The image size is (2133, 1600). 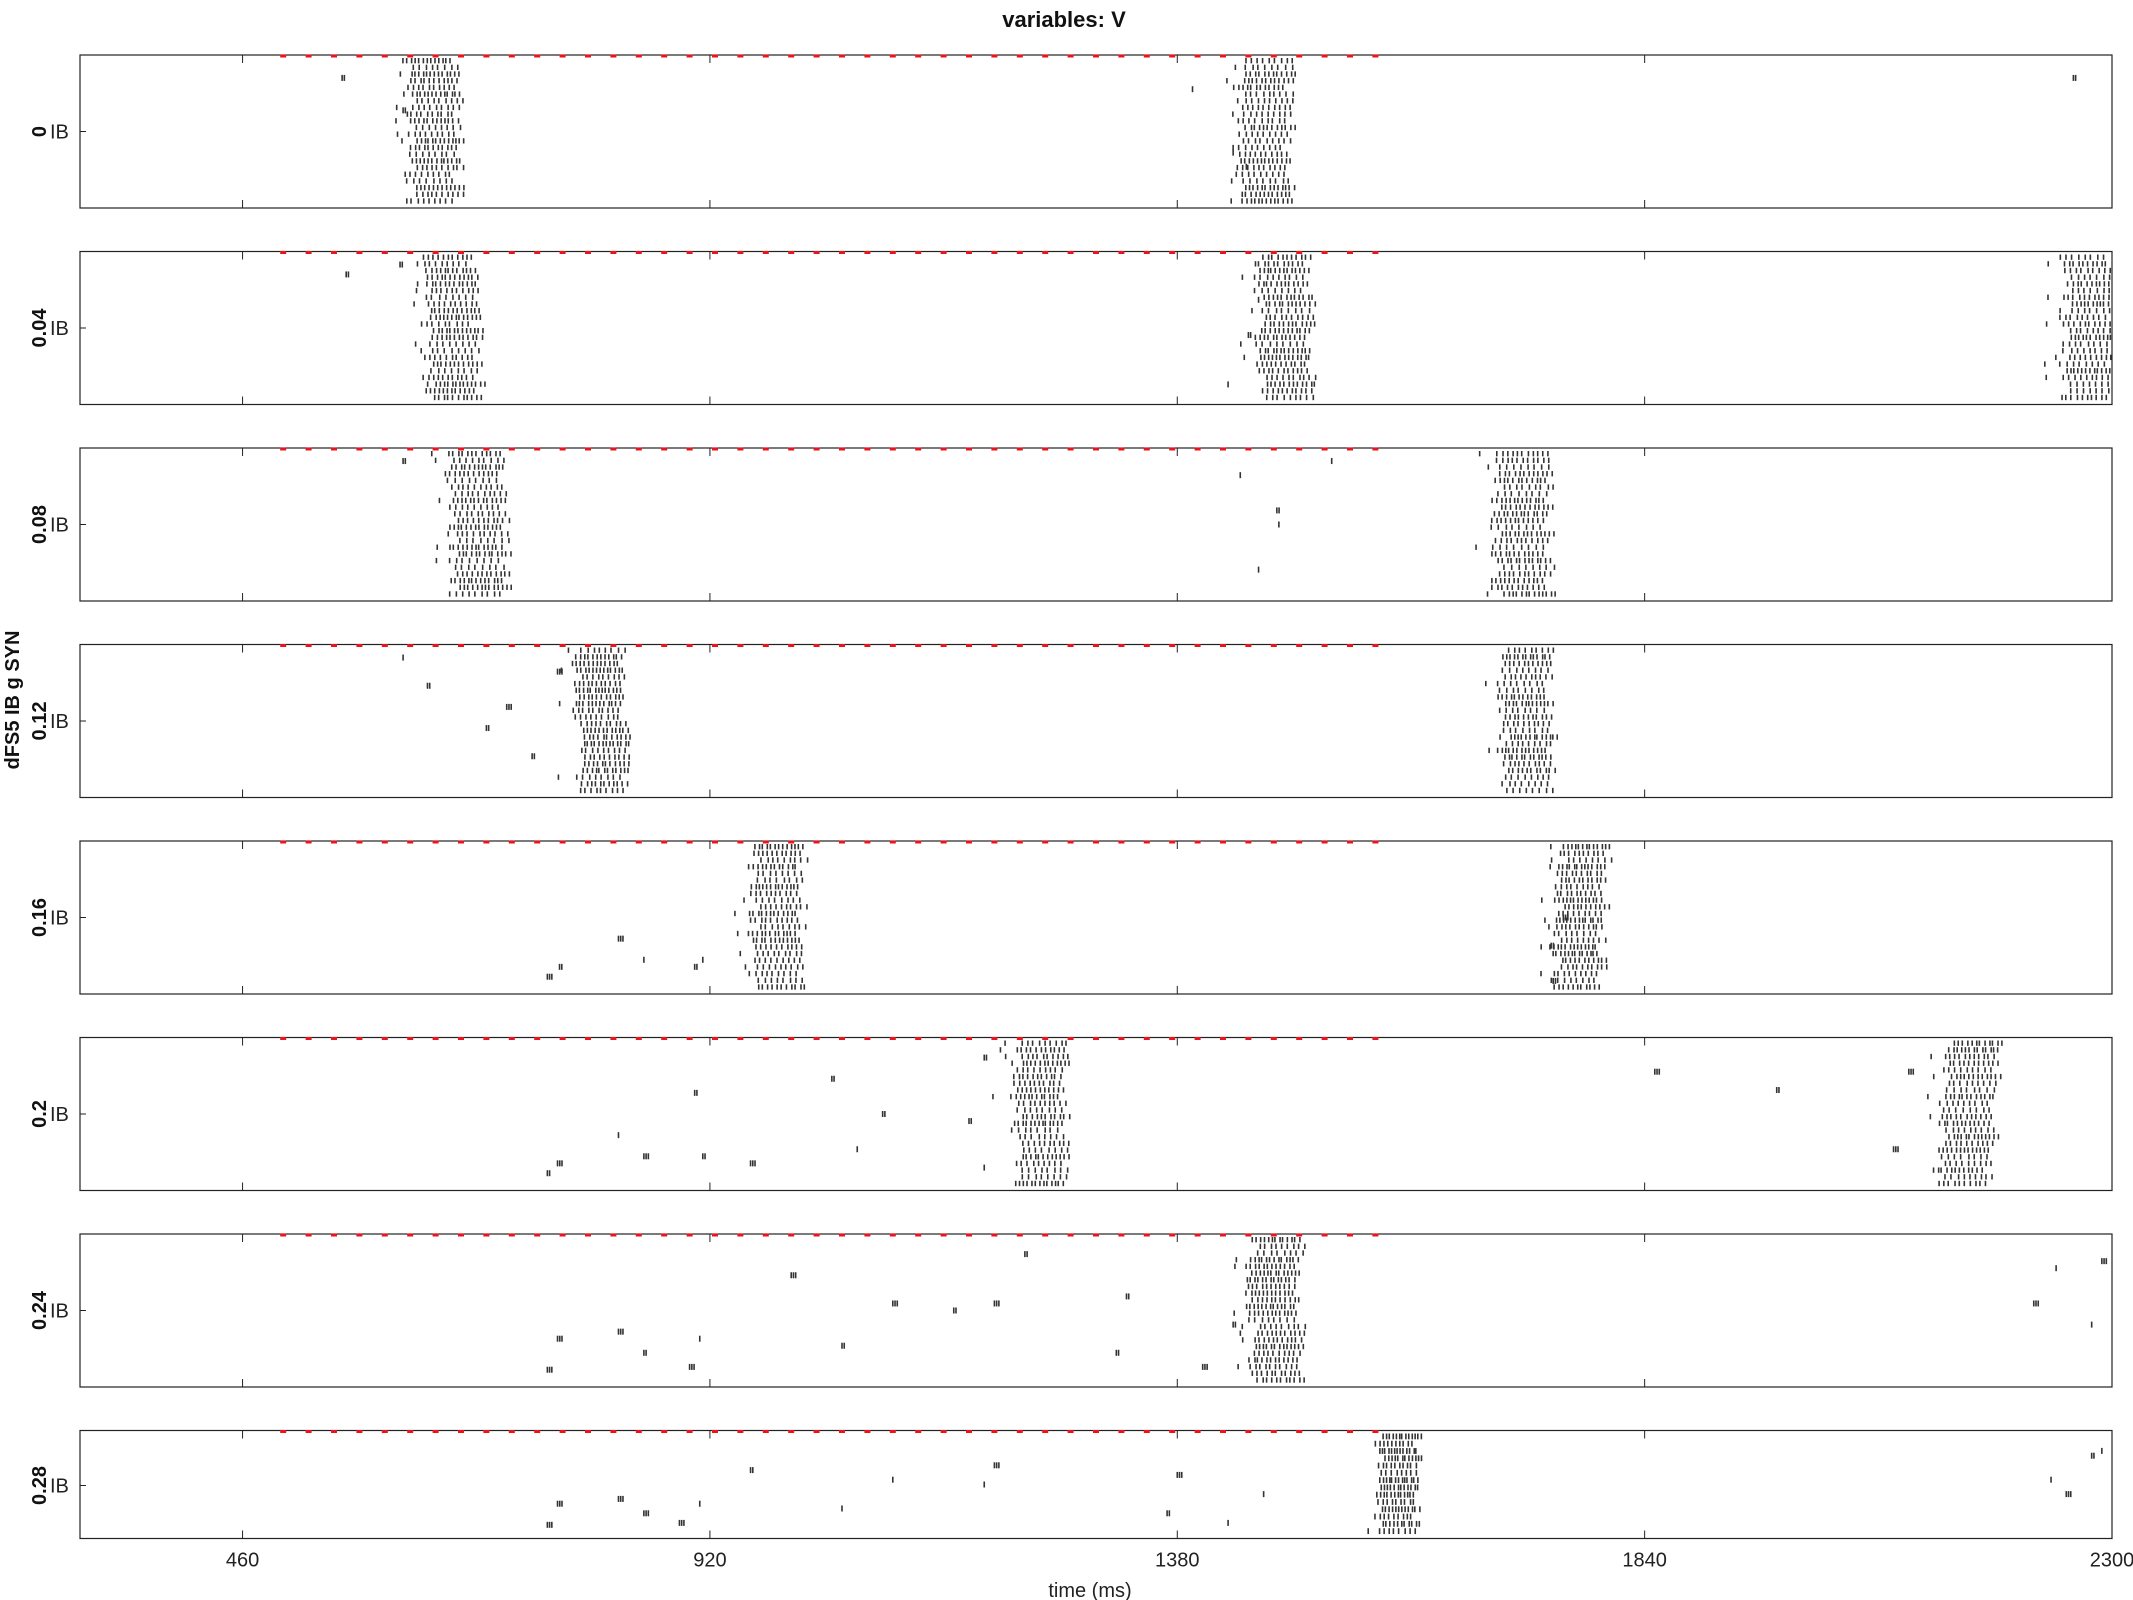 What do you see at coordinates (40, 1485) in the screenshot?
I see `panel-label: 0.28` at bounding box center [40, 1485].